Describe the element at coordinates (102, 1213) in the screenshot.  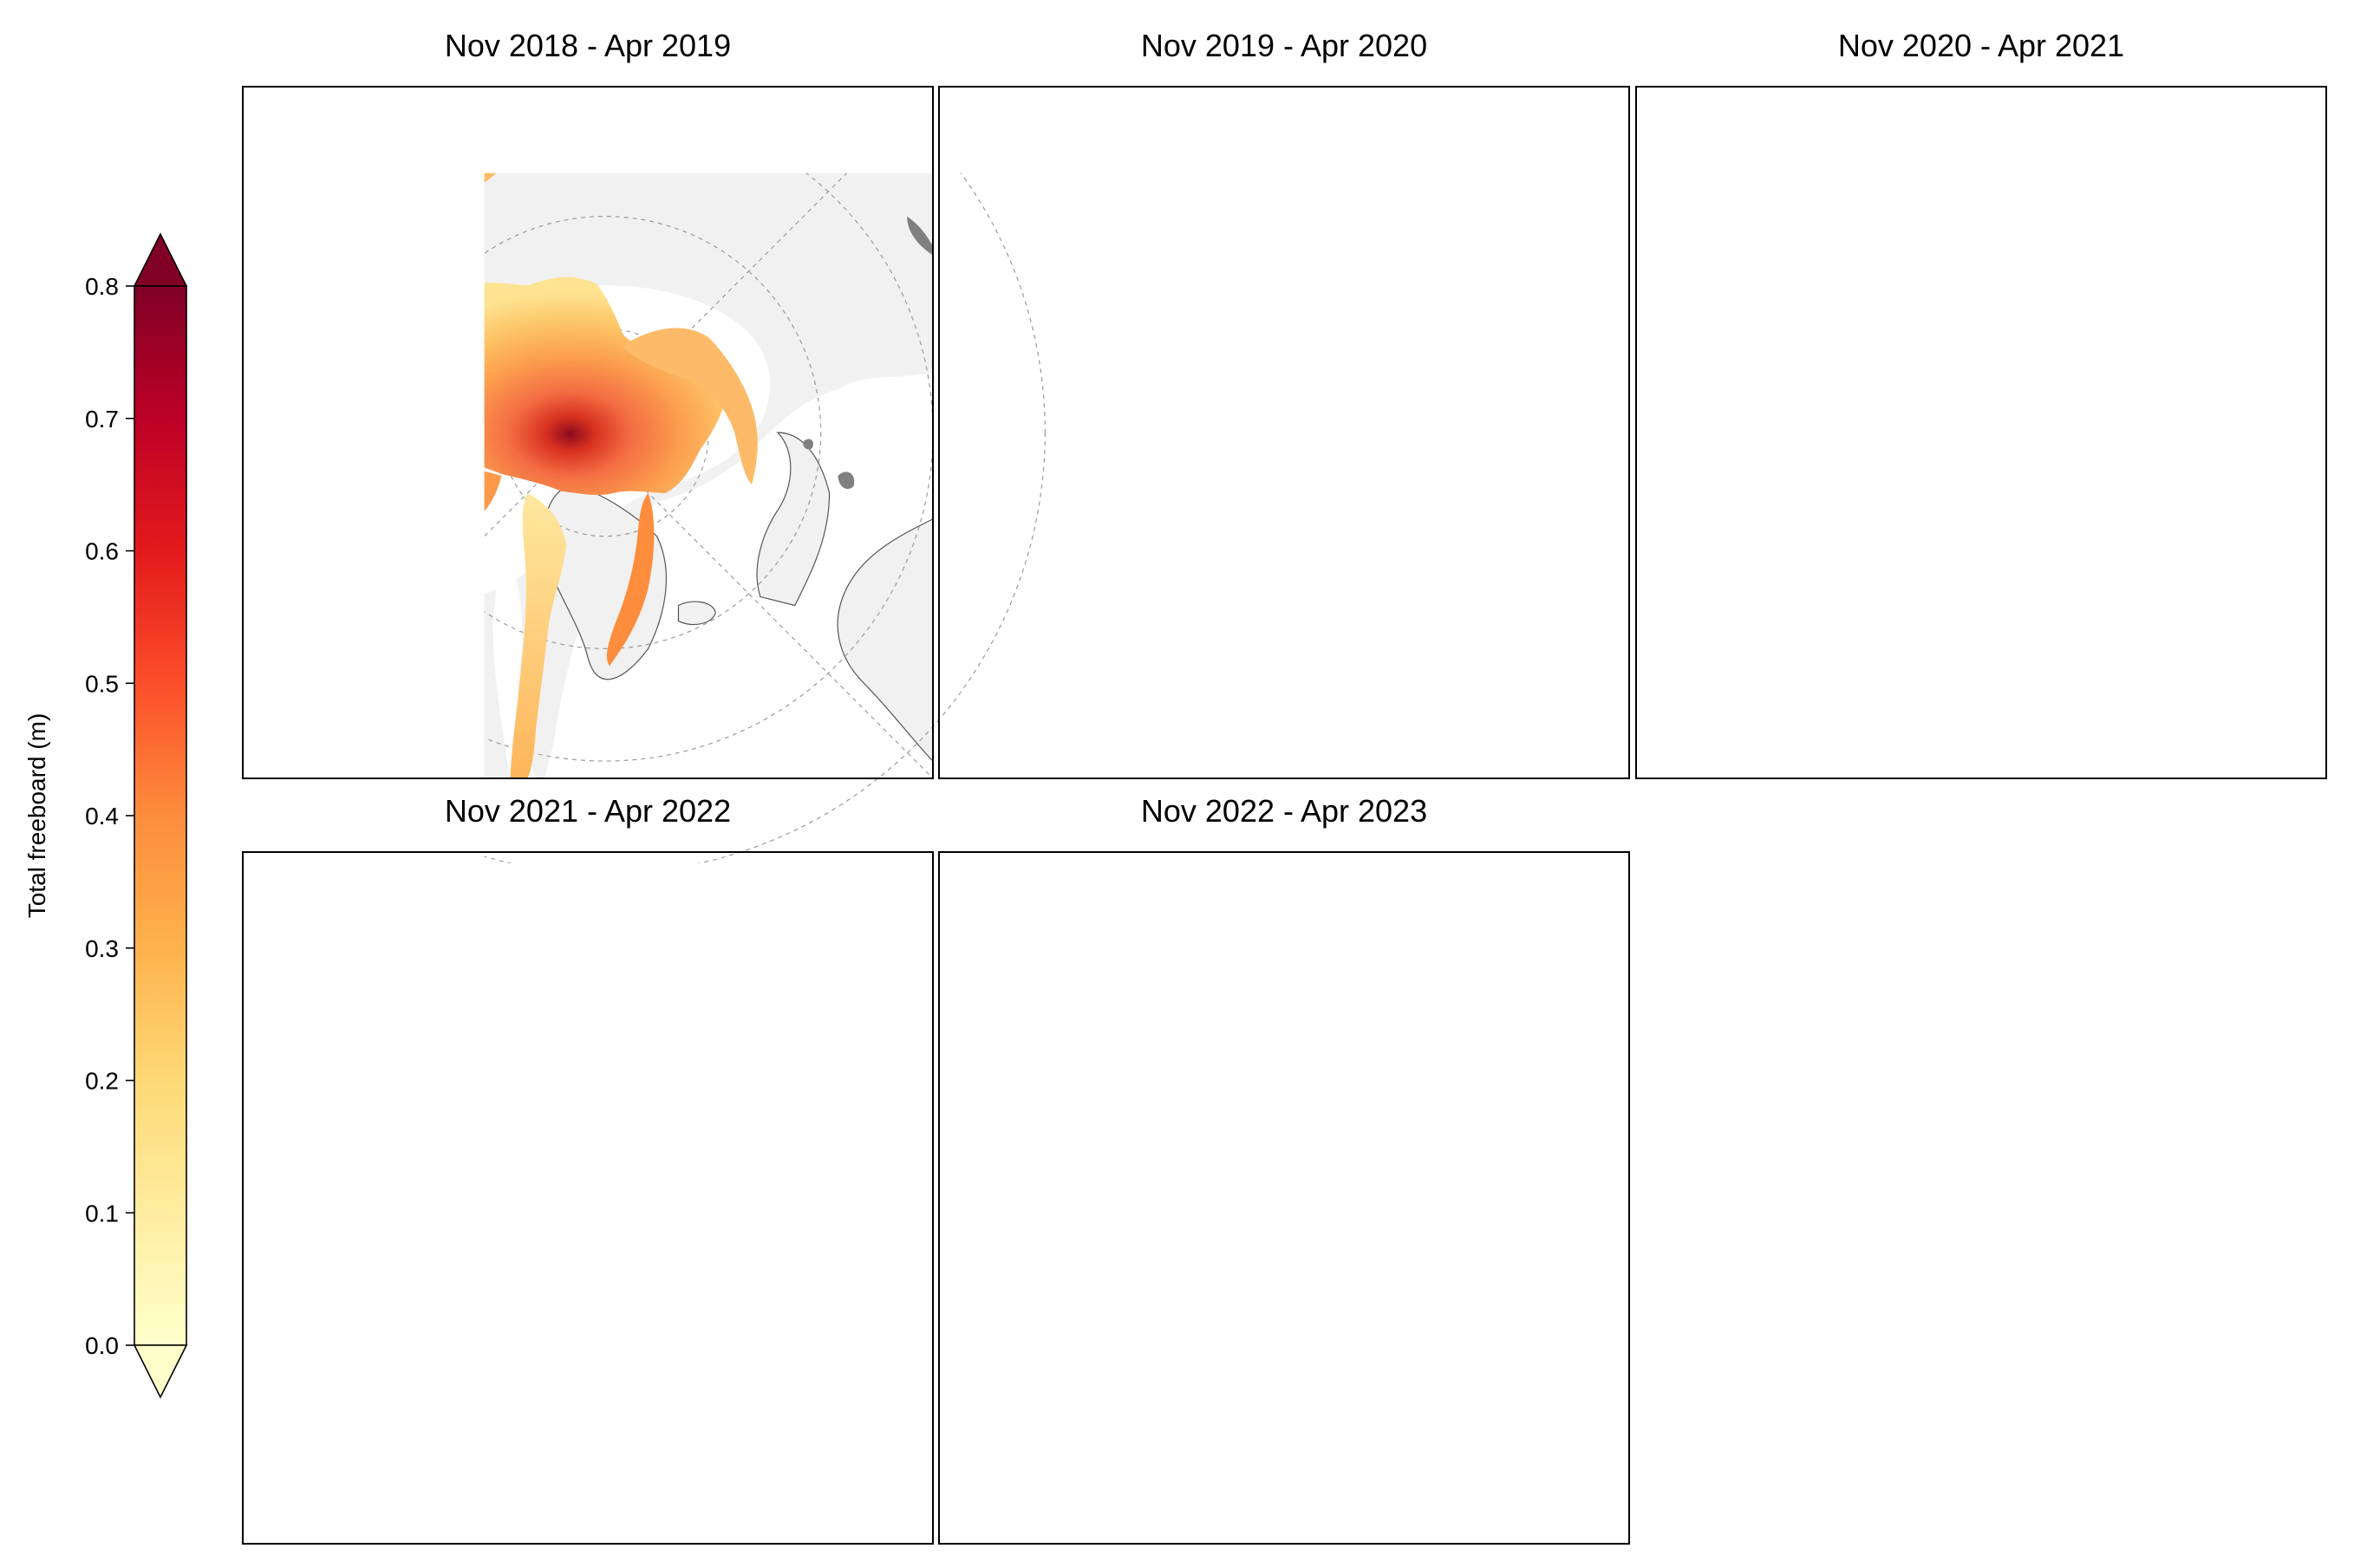
I see `colorbar-tick-label: 0.1` at that location.